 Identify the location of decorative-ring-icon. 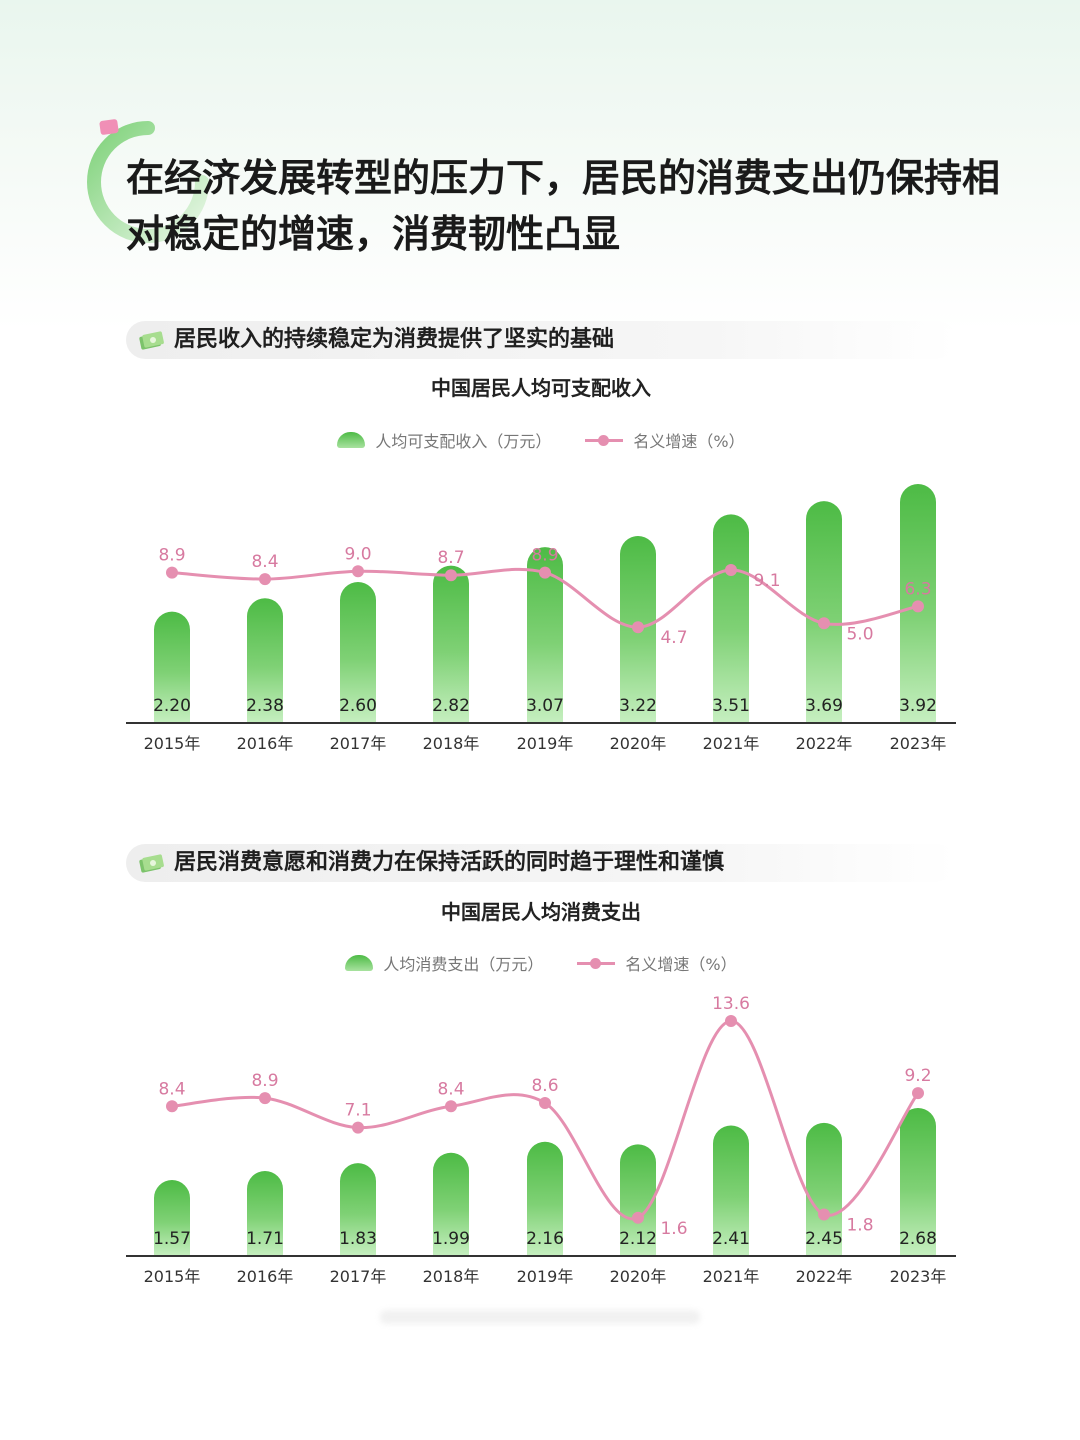
(148, 182).